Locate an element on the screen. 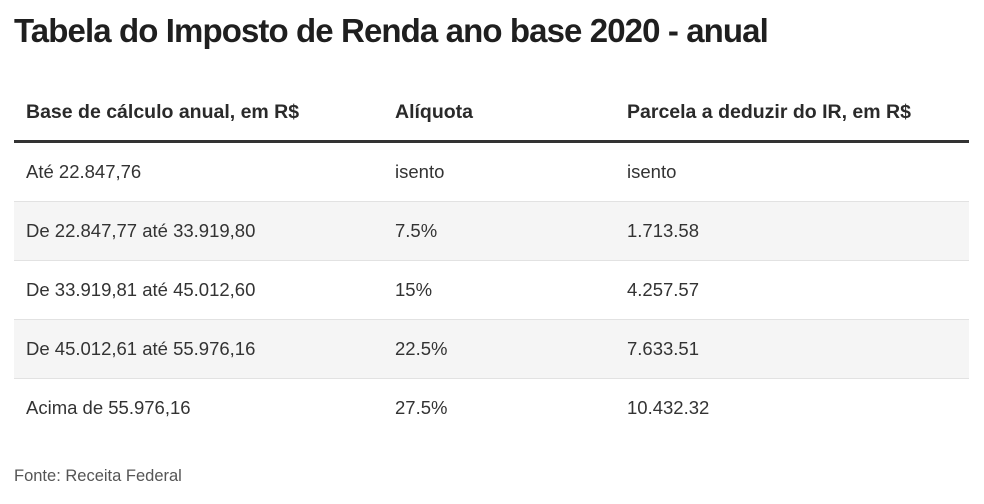 This screenshot has width=984, height=504. table-cell-aliquota: isento is located at coordinates (420, 171).